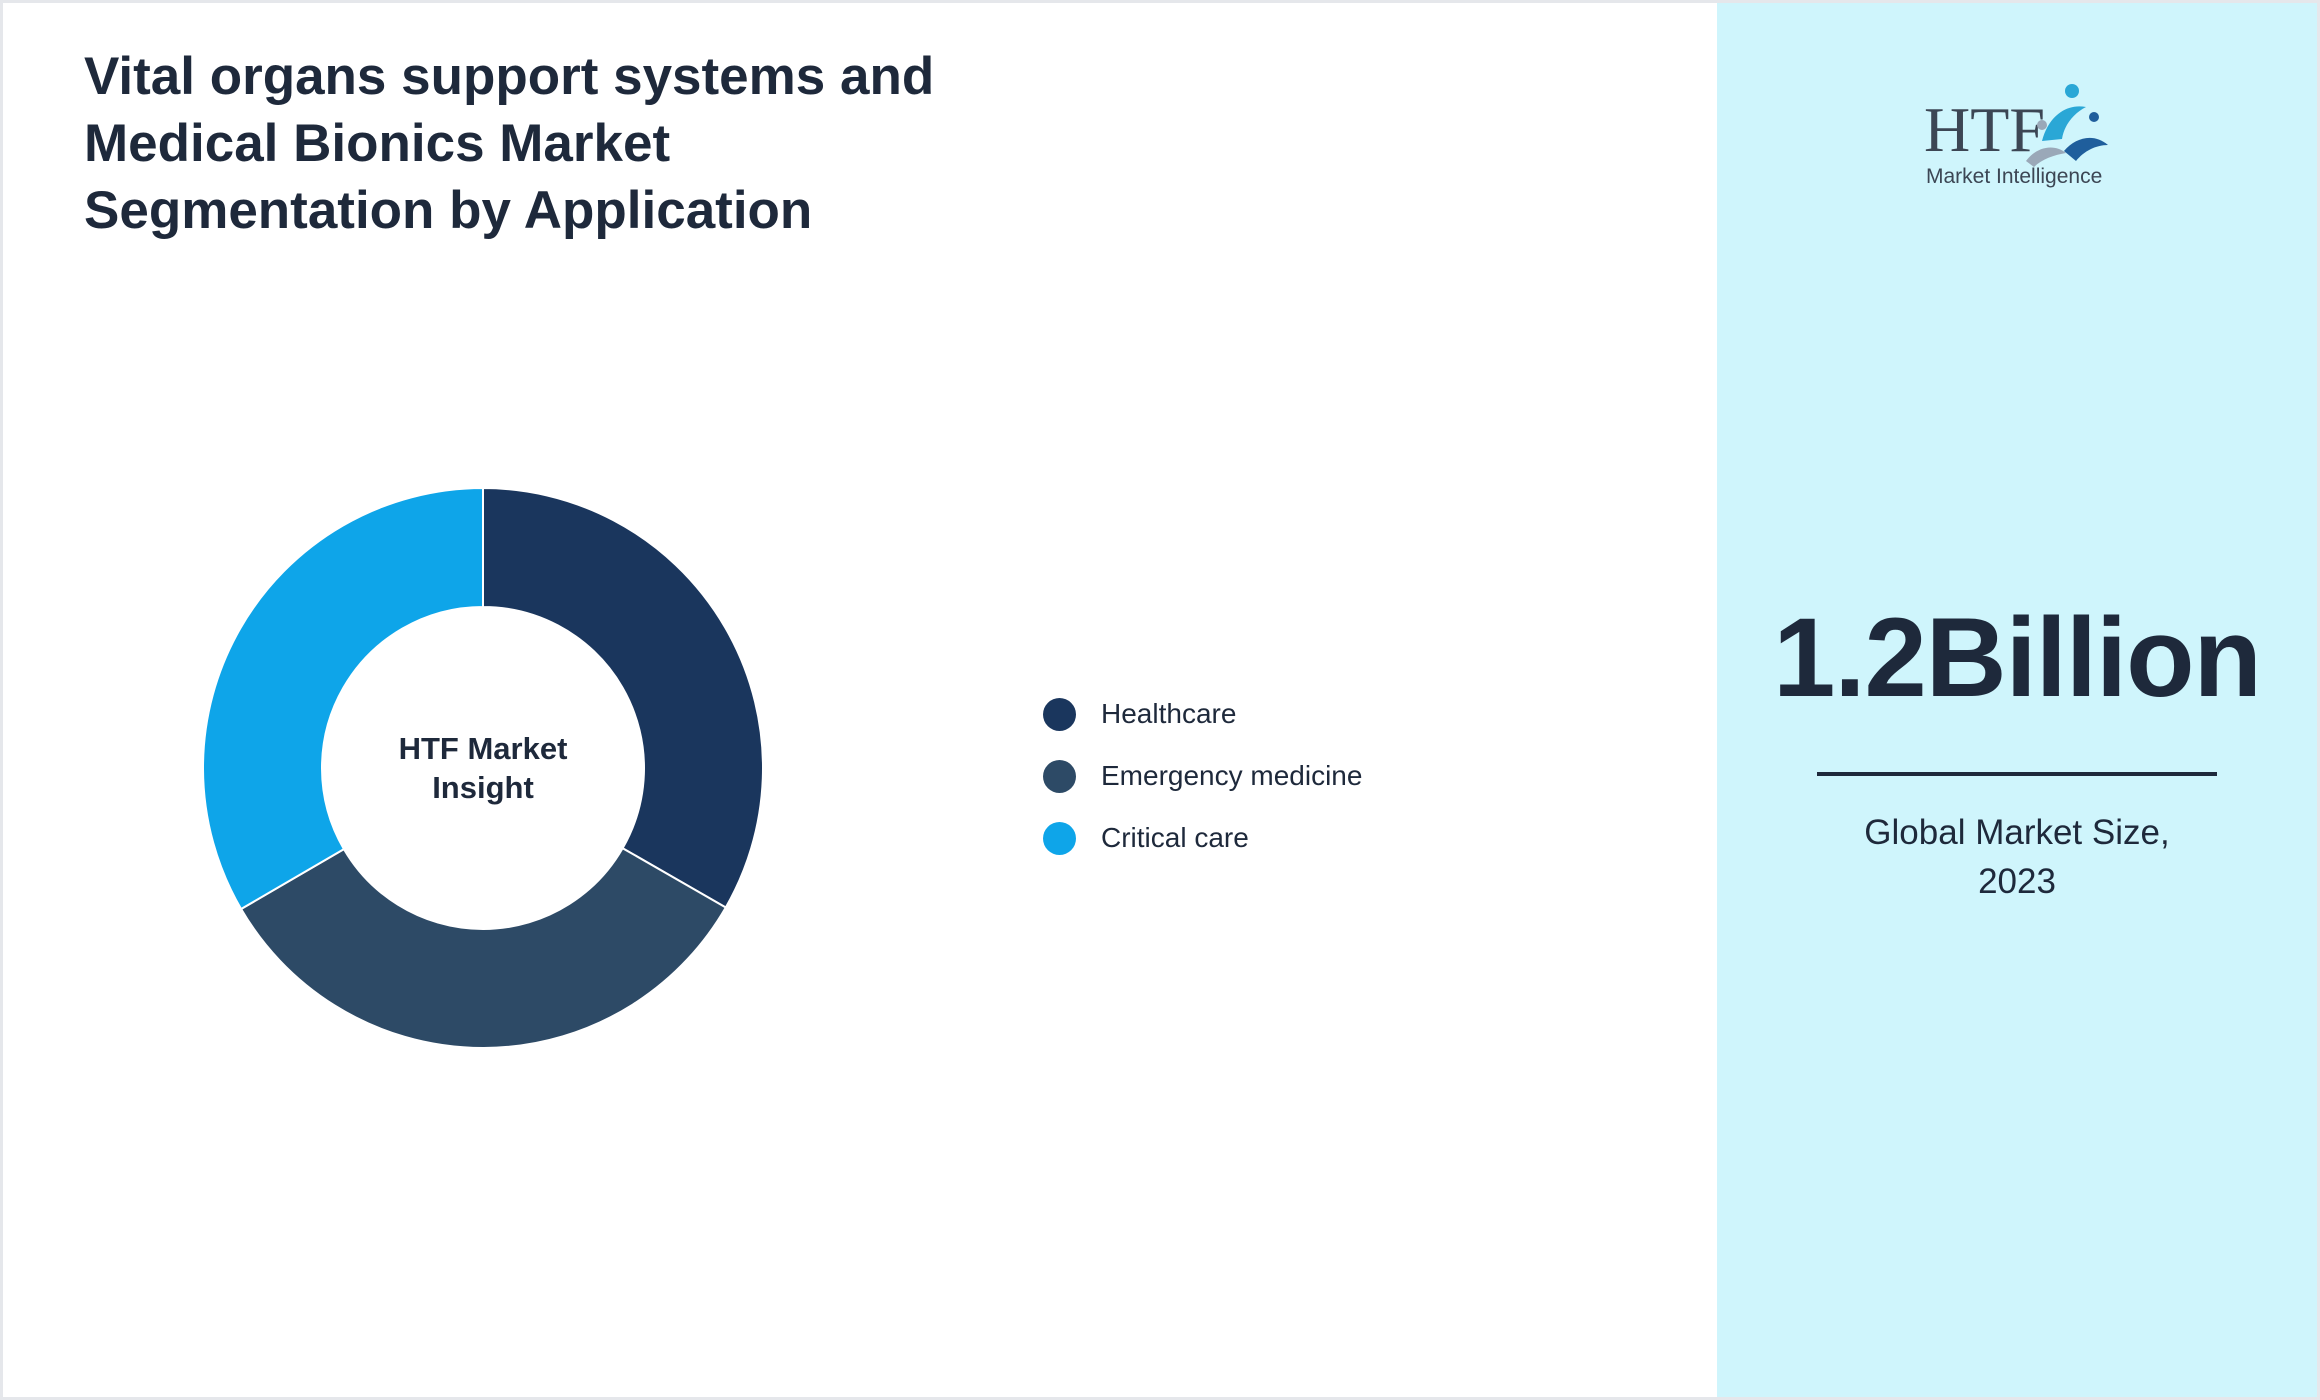 This screenshot has width=2320, height=1400. Describe the element at coordinates (2014, 176) in the screenshot. I see `logo-subtitle: Market Intelligence` at that location.